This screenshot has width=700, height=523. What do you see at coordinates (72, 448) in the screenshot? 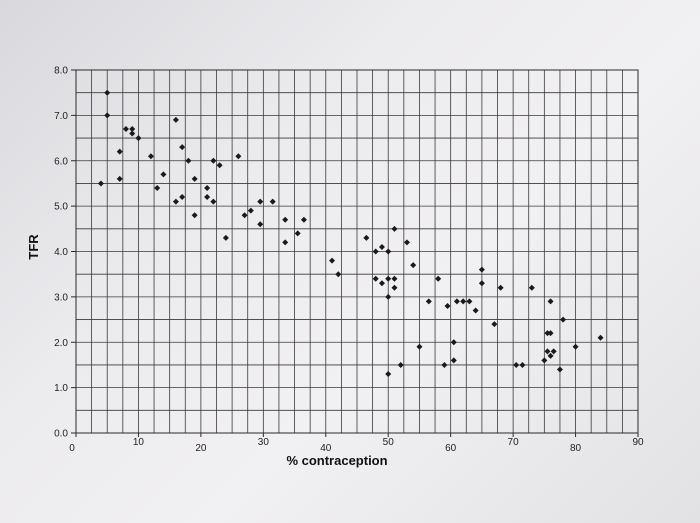
I see `x-tick-label: 0` at bounding box center [72, 448].